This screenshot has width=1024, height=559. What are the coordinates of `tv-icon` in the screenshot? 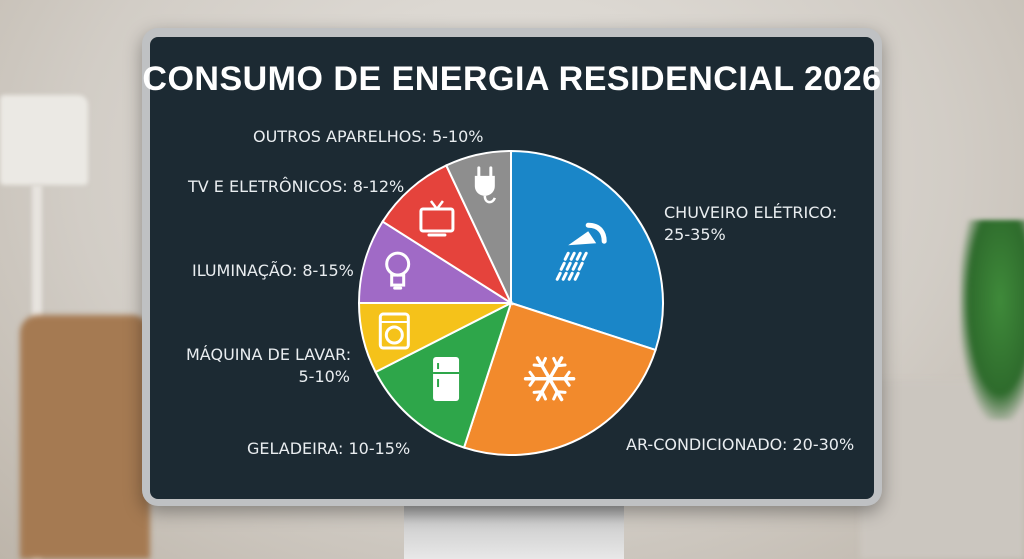 It's located at (437, 218).